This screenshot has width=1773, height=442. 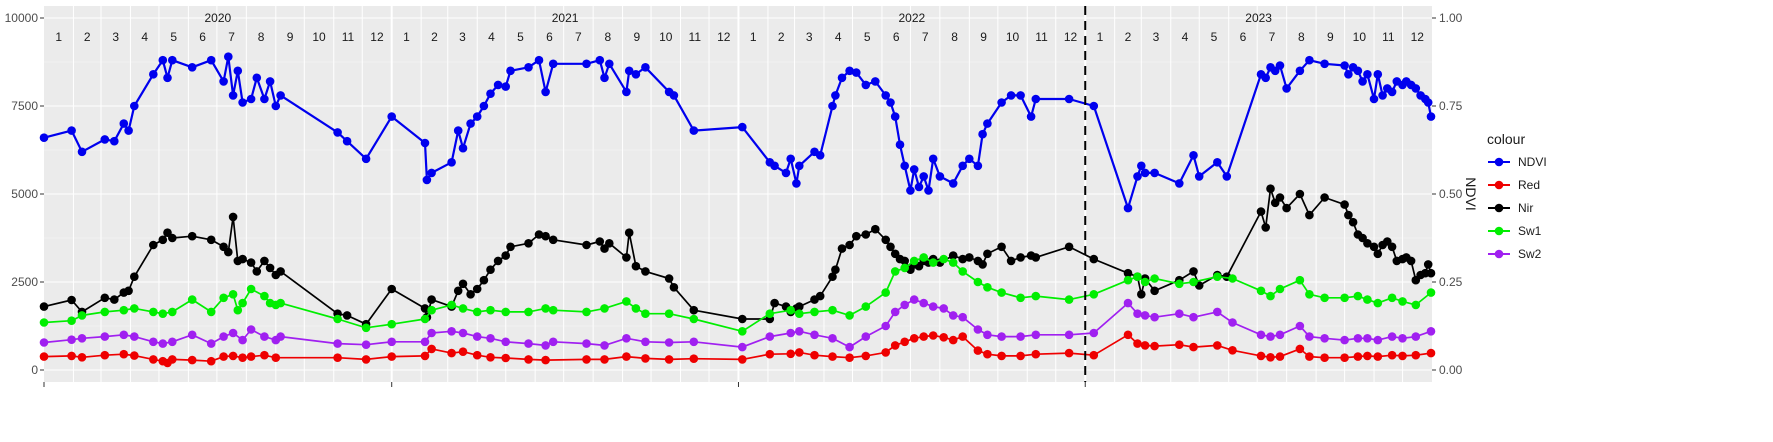 I want to click on month-label: 9, so click(x=983, y=37).